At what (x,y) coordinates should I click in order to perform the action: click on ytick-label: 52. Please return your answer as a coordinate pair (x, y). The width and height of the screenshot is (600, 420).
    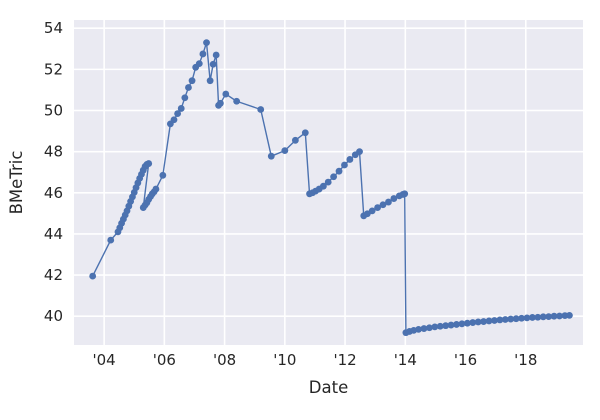
    Looking at the image, I should click on (53, 69).